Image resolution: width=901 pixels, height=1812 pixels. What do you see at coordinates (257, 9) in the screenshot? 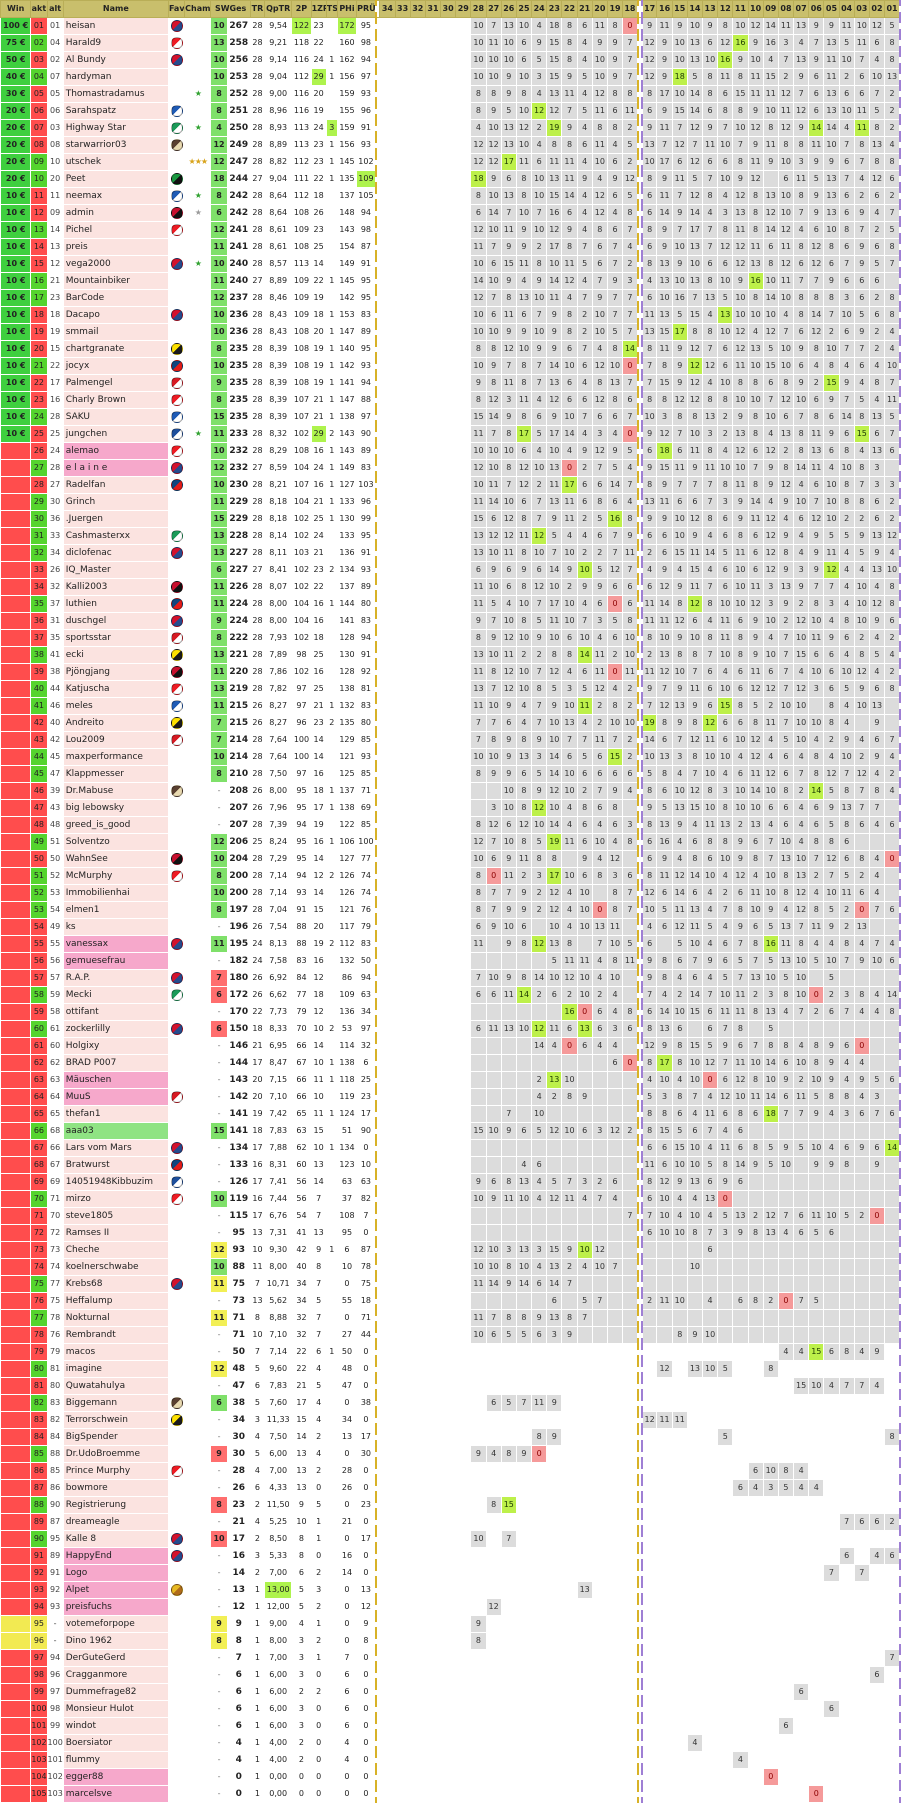
I see `column-header-7: TR` at bounding box center [257, 9].